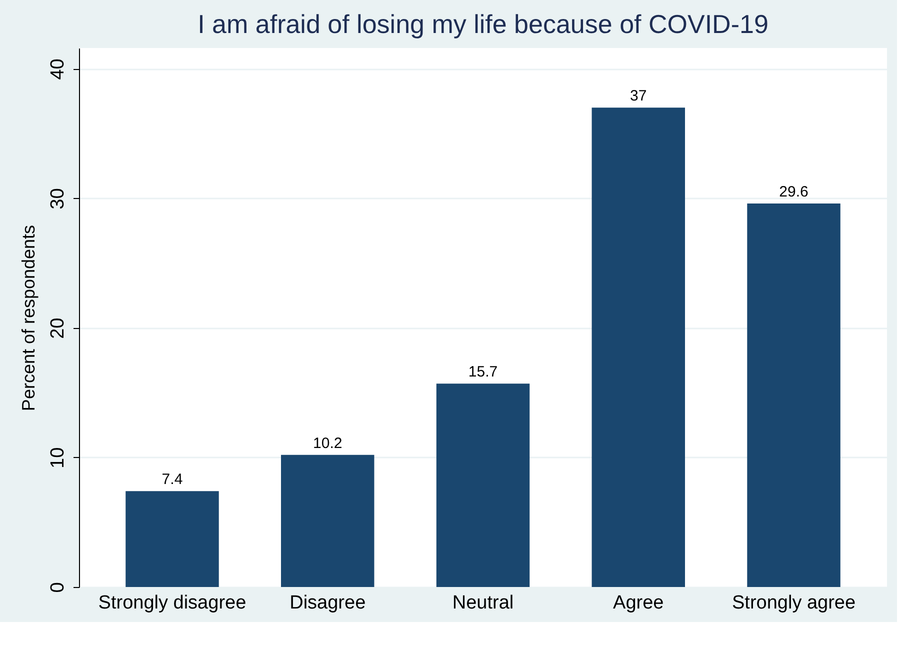 The width and height of the screenshot is (915, 667). What do you see at coordinates (58, 69) in the screenshot?
I see `y-tick-label: 40` at bounding box center [58, 69].